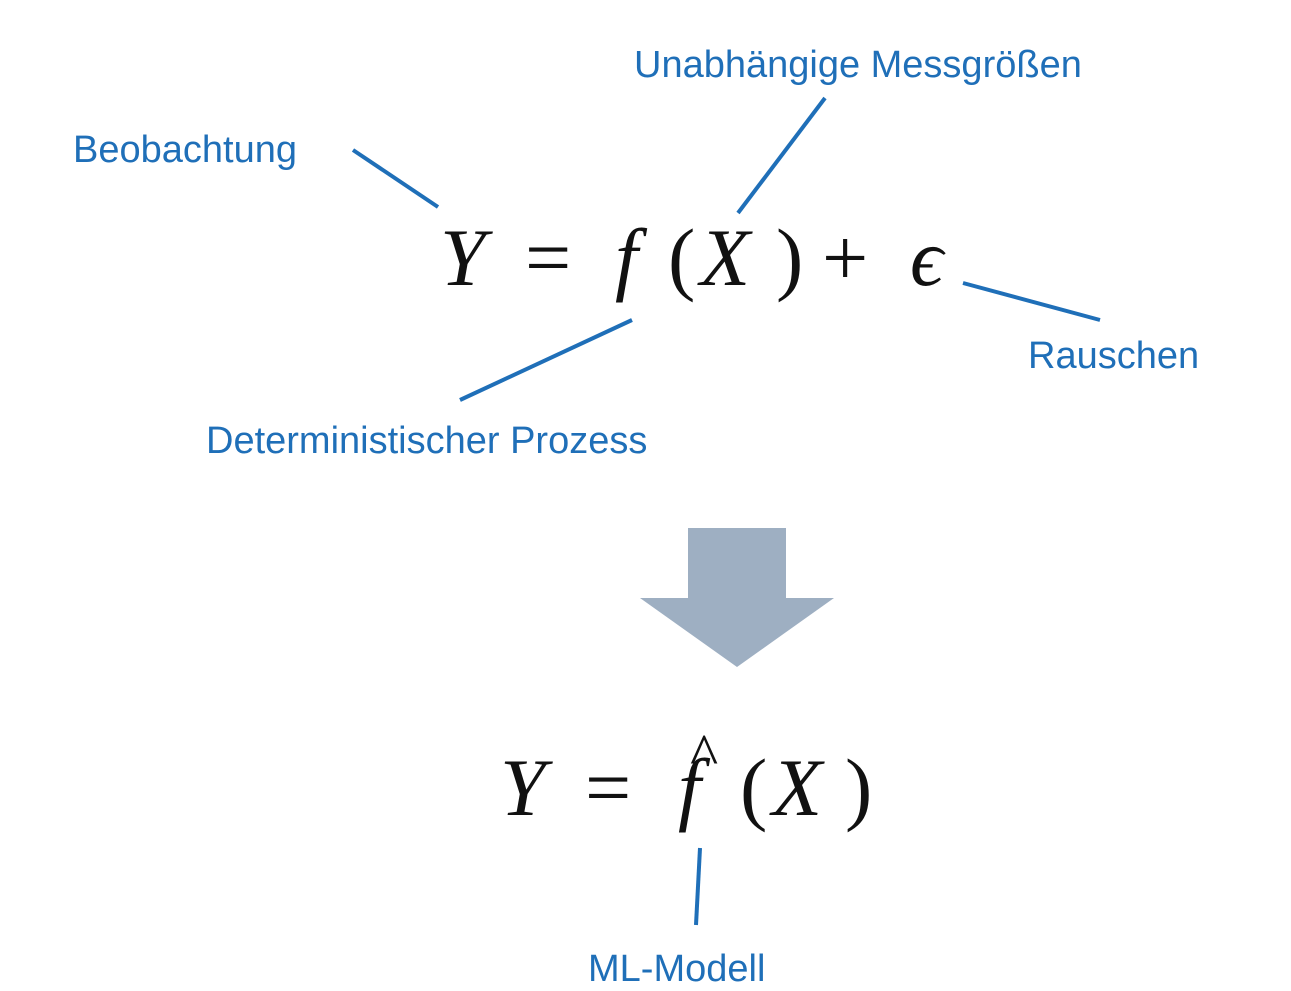  Describe the element at coordinates (698, 886) in the screenshot. I see `connector-modell` at that location.